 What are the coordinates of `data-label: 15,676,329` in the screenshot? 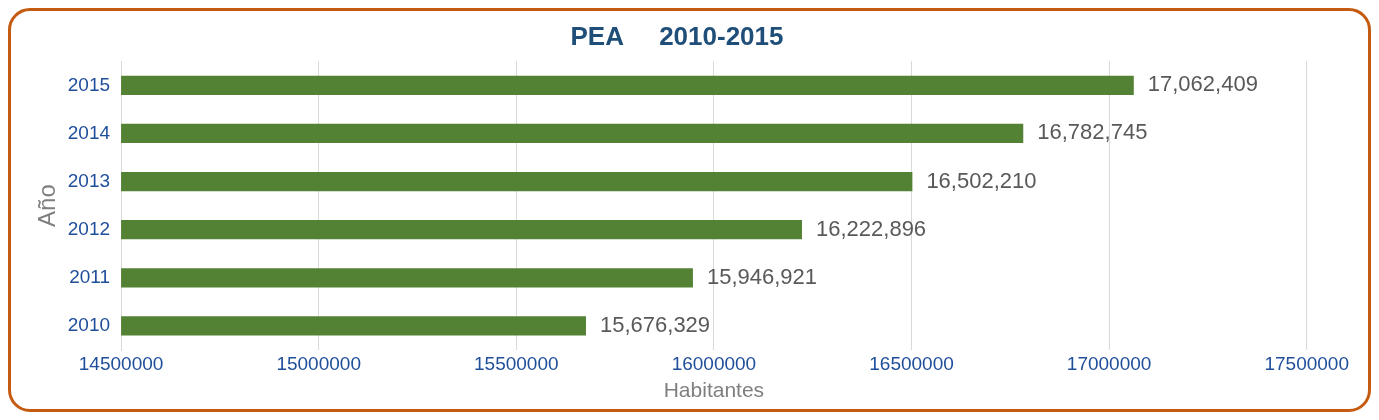 It's located at (655, 324).